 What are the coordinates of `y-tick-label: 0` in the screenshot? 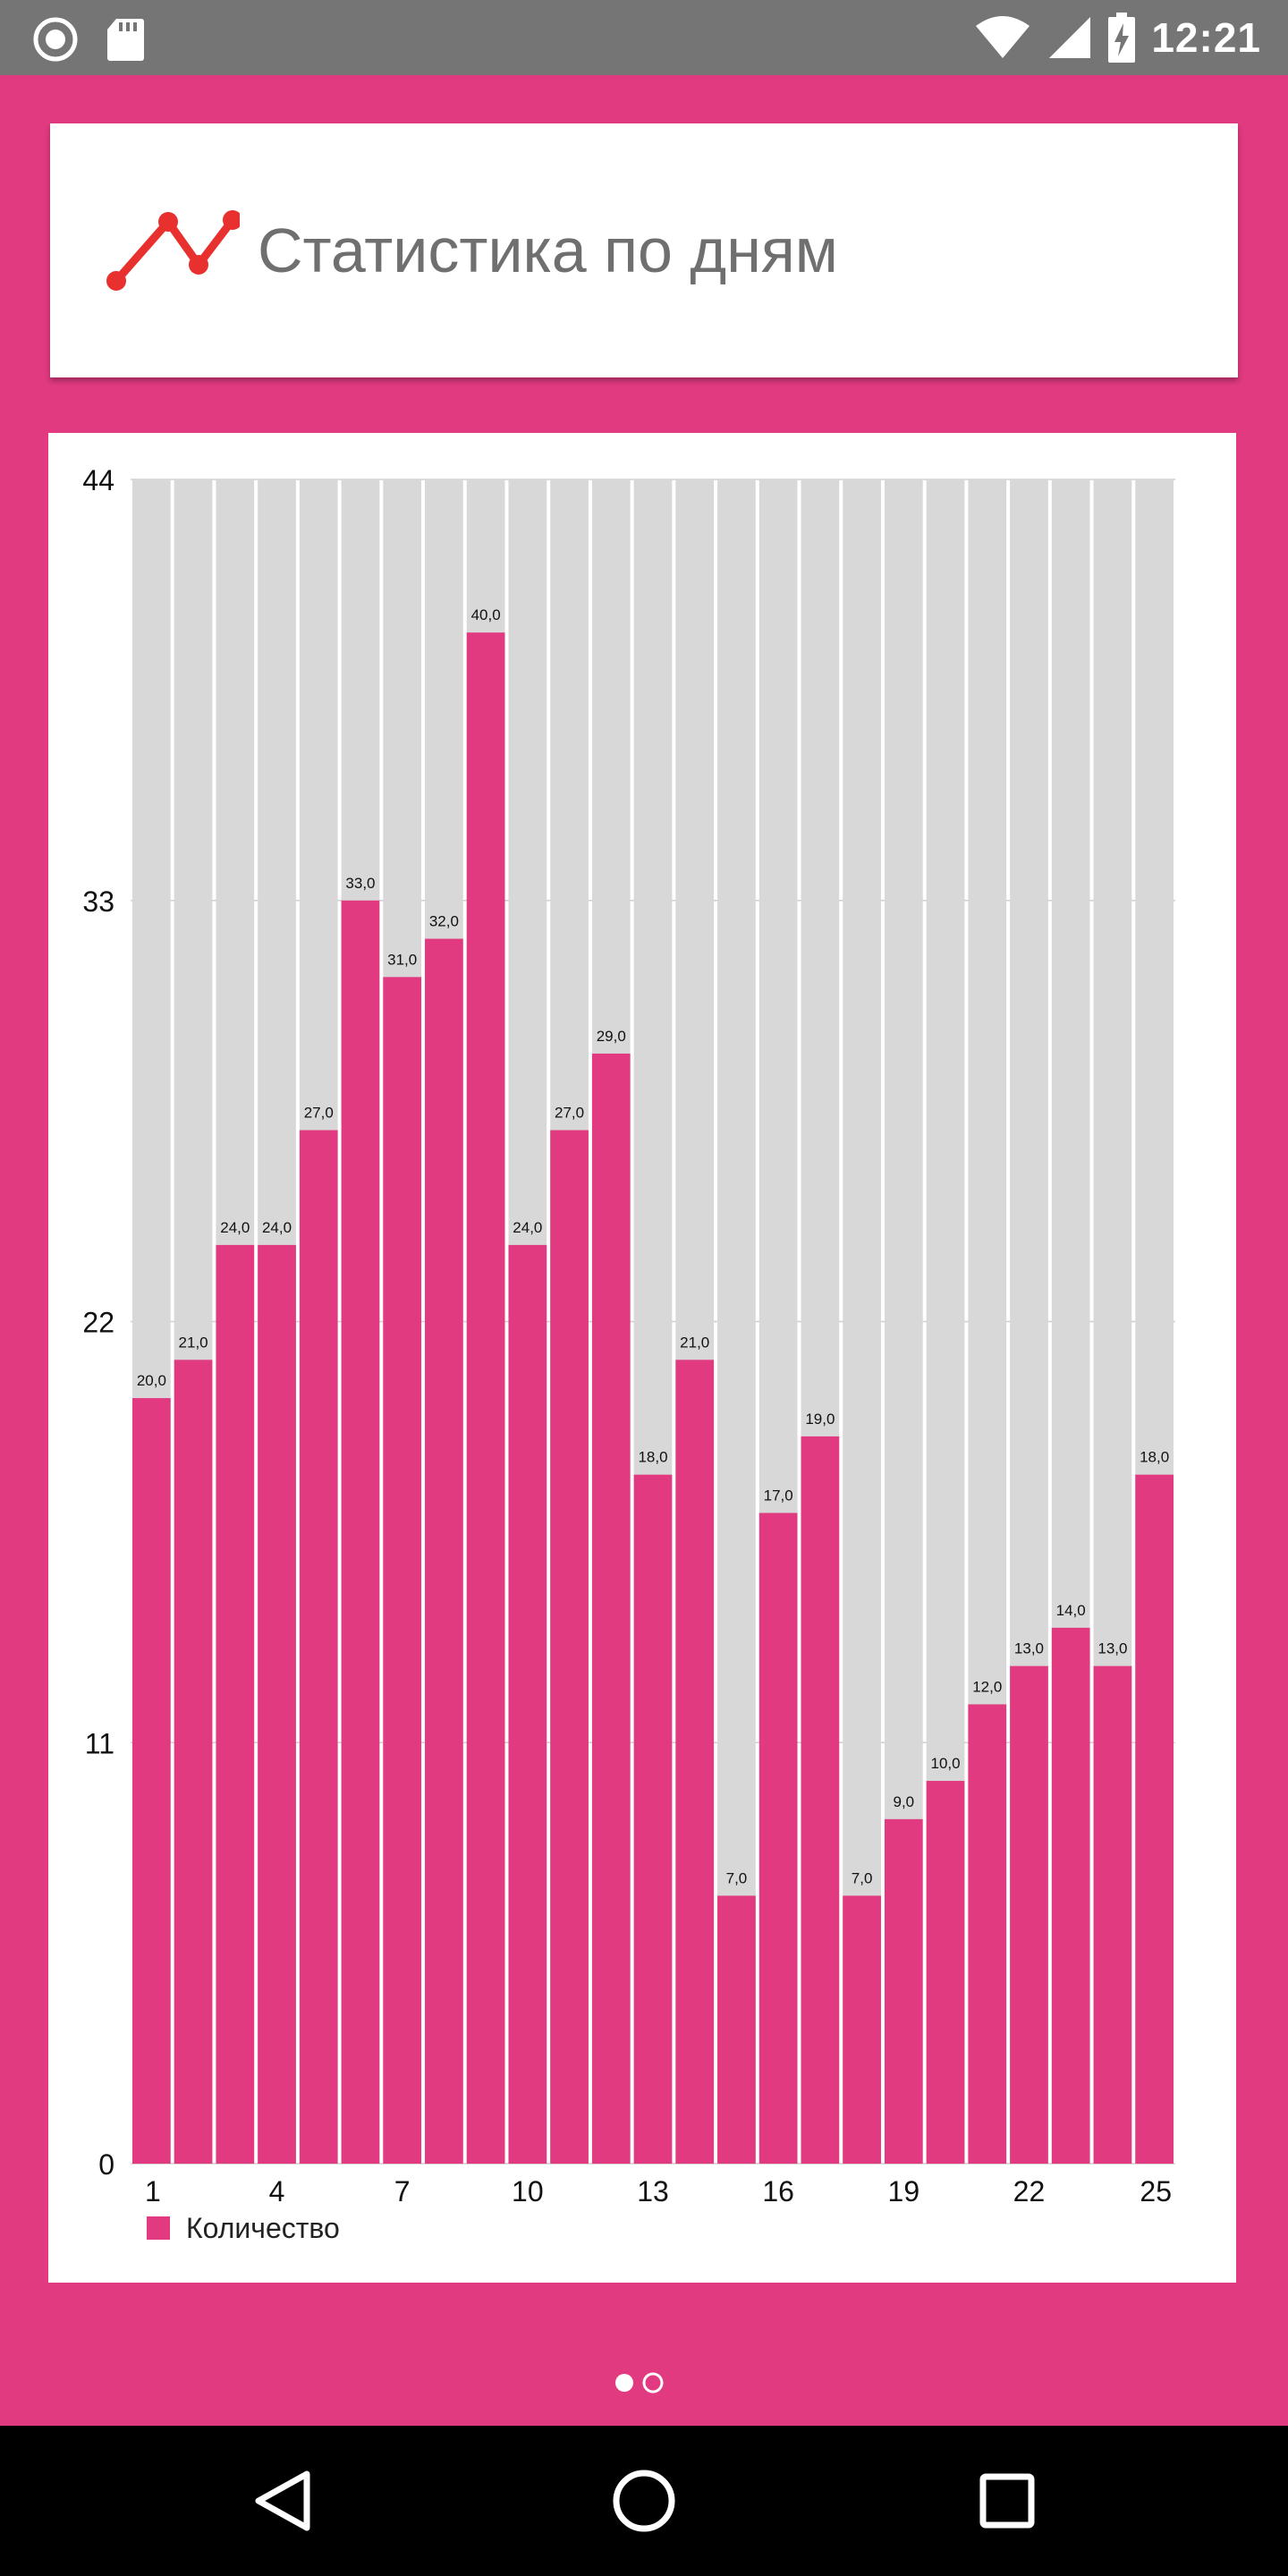 It's located at (106, 2164).